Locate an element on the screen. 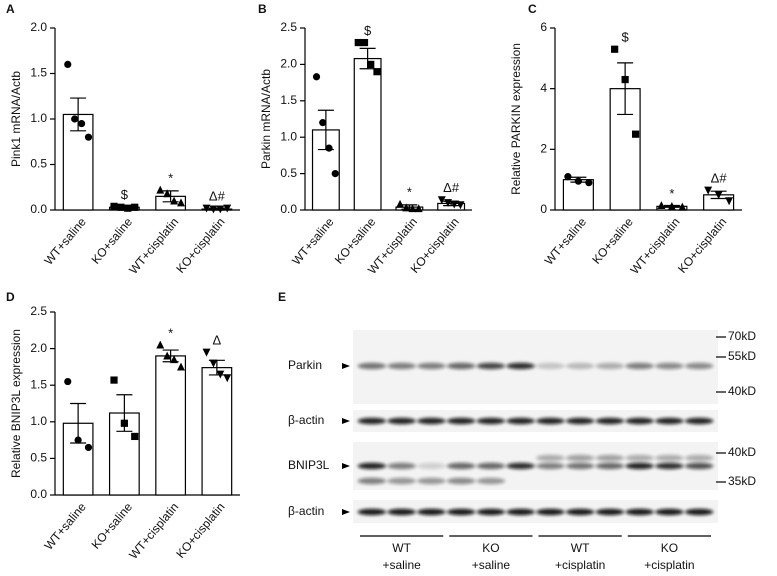  group-label: +saline is located at coordinates (401, 565).